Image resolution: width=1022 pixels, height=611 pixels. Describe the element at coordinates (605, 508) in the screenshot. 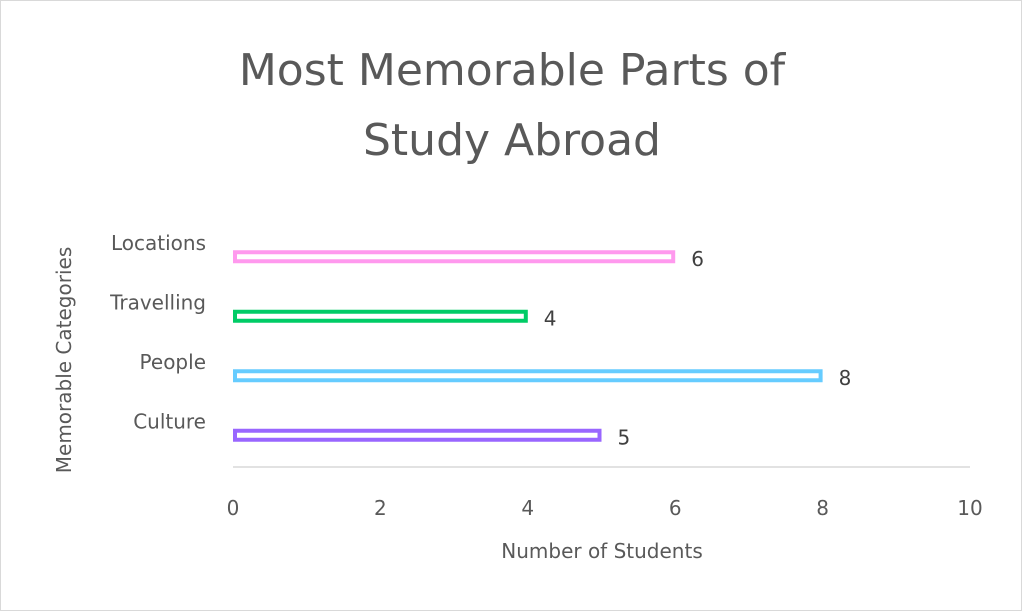

I see `x-tick-labels: 0 2 4 6 8 10` at that location.